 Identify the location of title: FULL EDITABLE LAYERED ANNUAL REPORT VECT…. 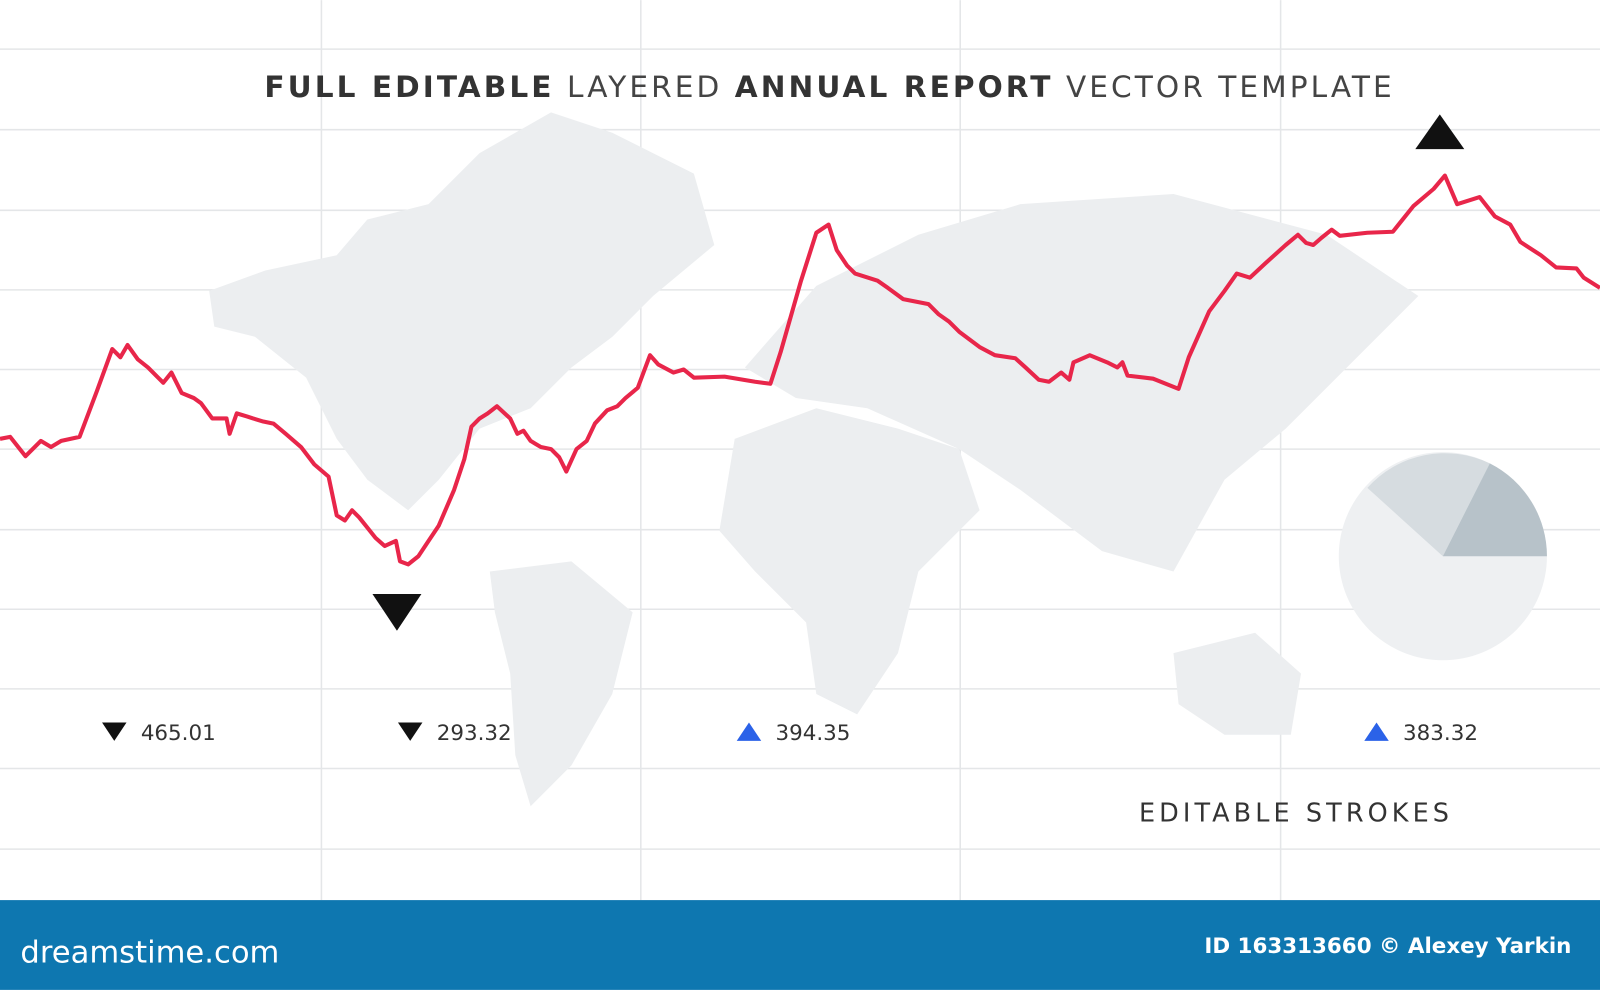
(829, 87).